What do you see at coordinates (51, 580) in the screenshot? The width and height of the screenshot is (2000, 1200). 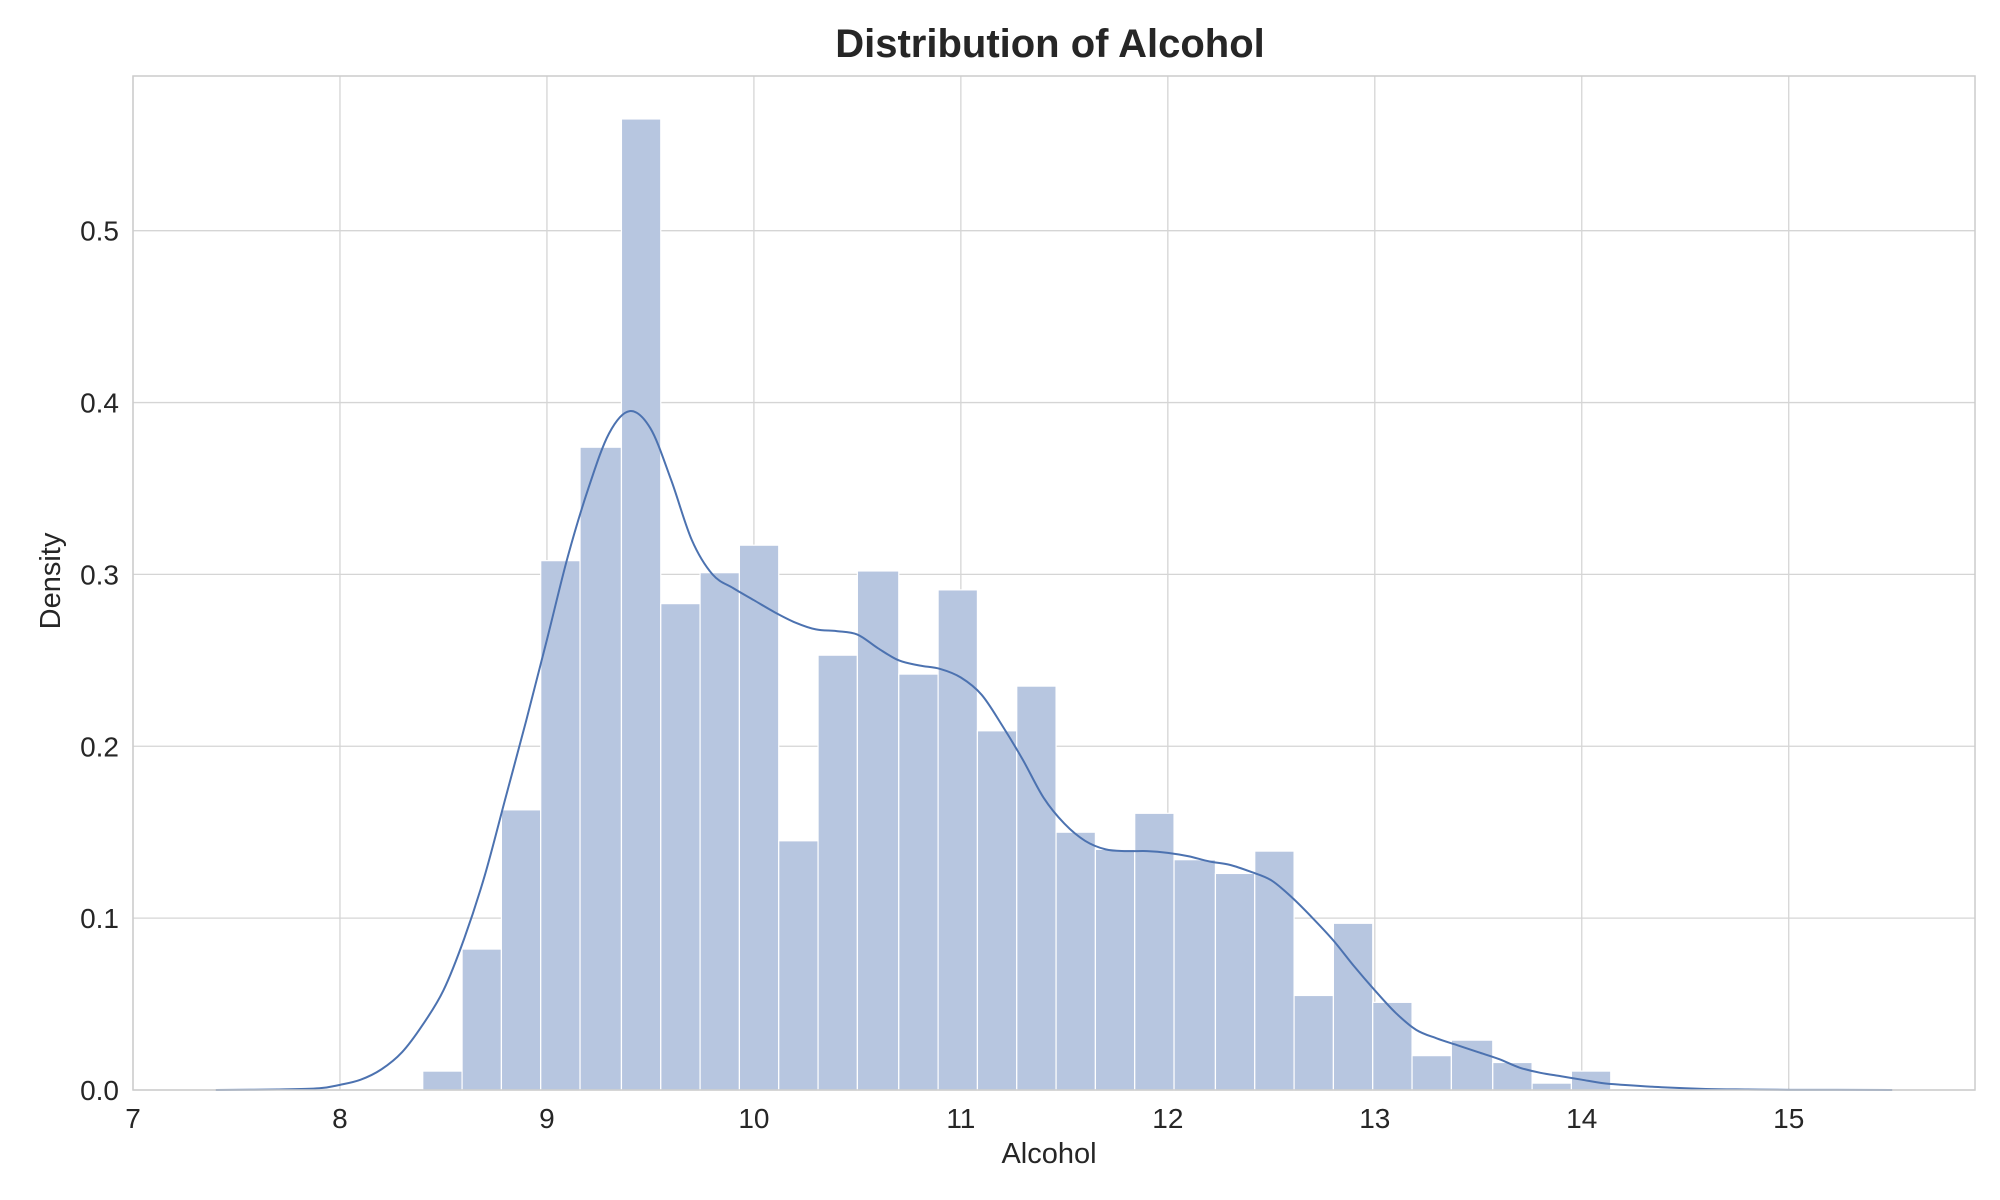 I see `y-axis-label: Density` at bounding box center [51, 580].